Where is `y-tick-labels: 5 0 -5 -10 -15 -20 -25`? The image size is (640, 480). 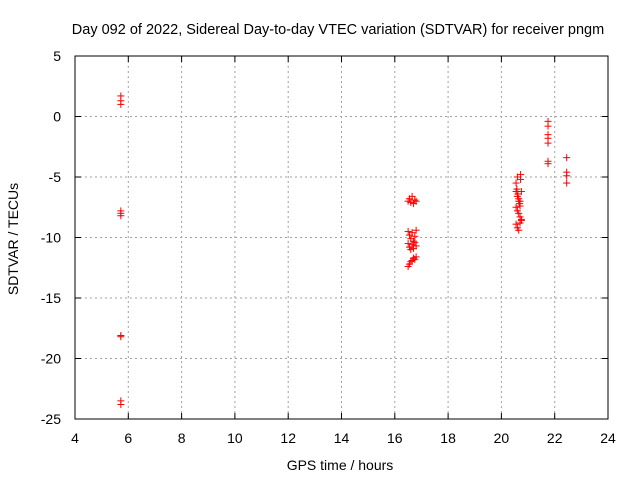 y-tick-labels: 5 0 -5 -10 -15 -20 -25 is located at coordinates (51, 237).